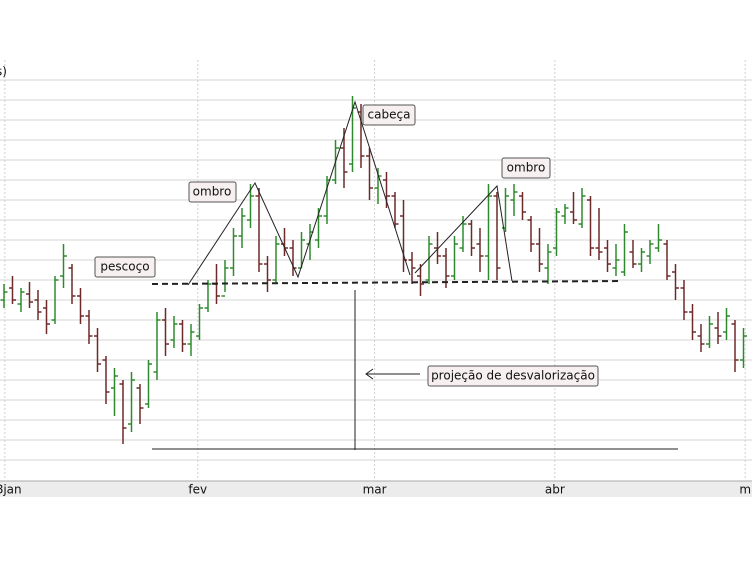 This screenshot has height=566, width=752. I want to click on x-tick-label: mar, so click(375, 490).